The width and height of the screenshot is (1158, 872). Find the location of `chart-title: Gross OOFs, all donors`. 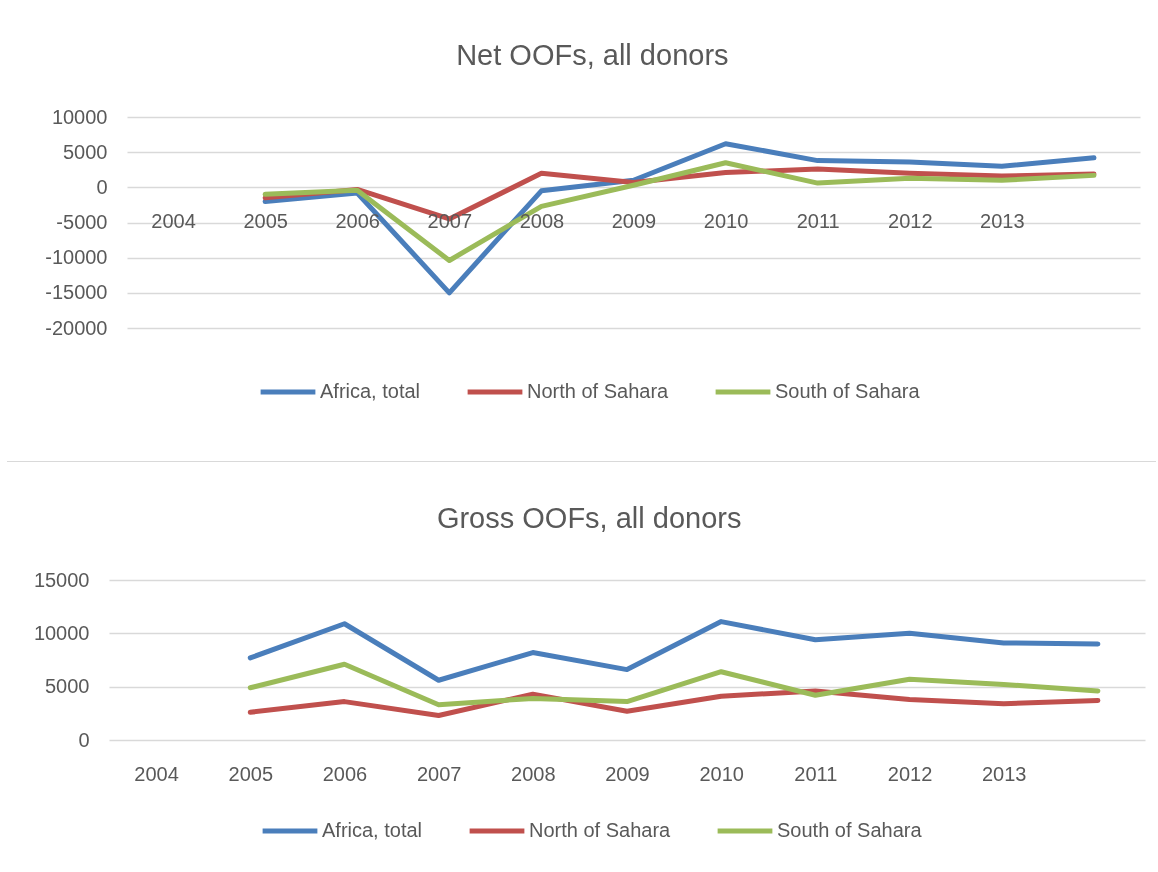

chart-title: Gross OOFs, all donors is located at coordinates (589, 518).